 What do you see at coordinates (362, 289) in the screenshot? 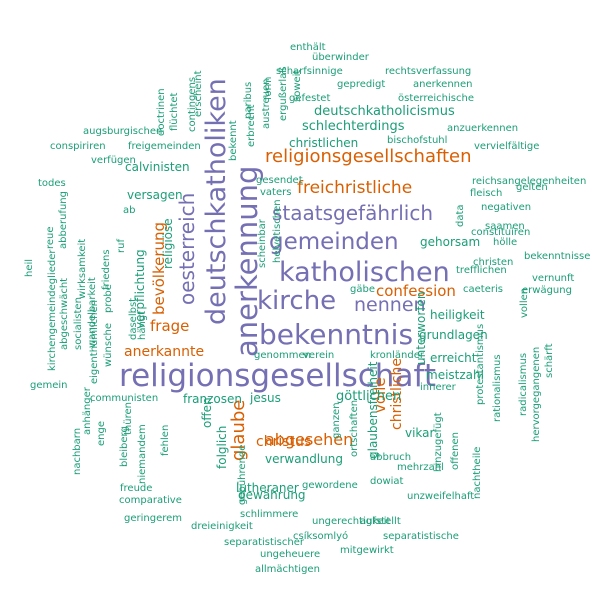
I see `word-gaebe: gäbe` at bounding box center [362, 289].